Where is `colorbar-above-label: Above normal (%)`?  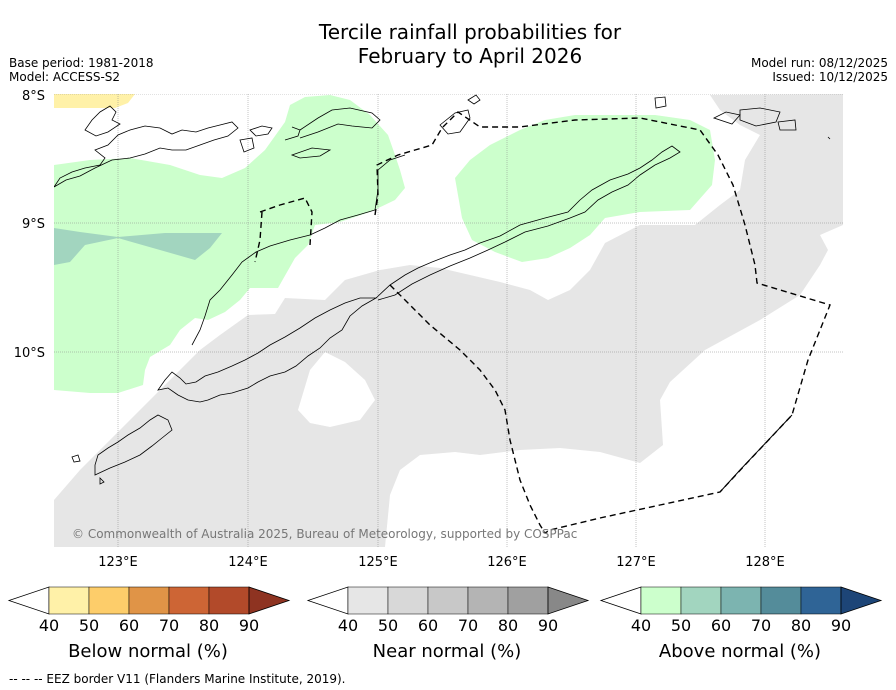 colorbar-above-label: Above normal (%) is located at coordinates (740, 651).